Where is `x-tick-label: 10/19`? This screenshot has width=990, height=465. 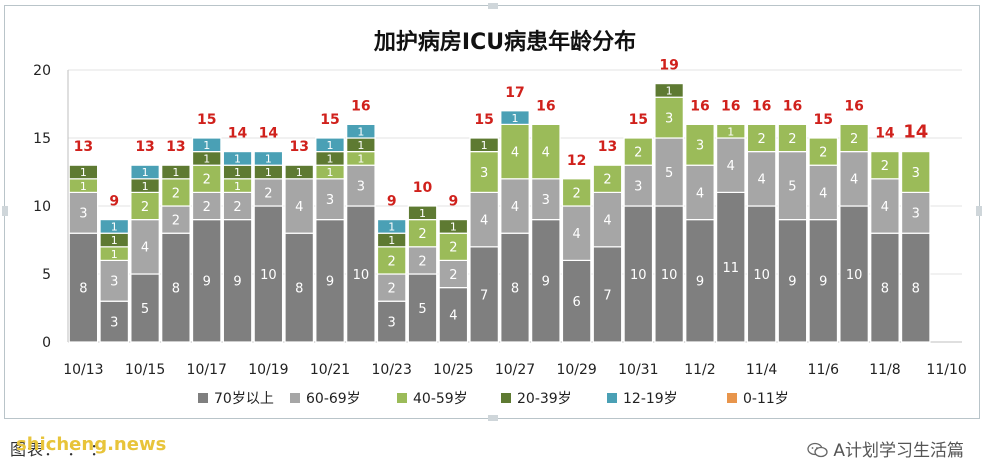 x-tick-label: 10/19 is located at coordinates (268, 370).